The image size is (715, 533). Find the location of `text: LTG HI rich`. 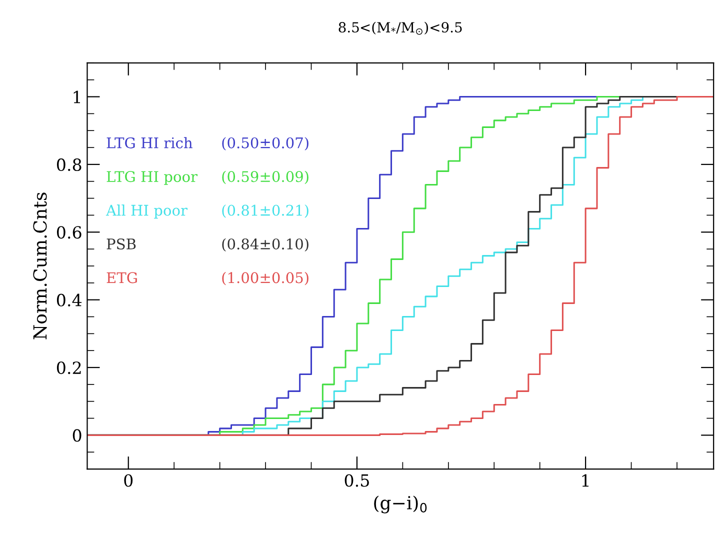

text: LTG HI rich is located at coordinates (149, 142).